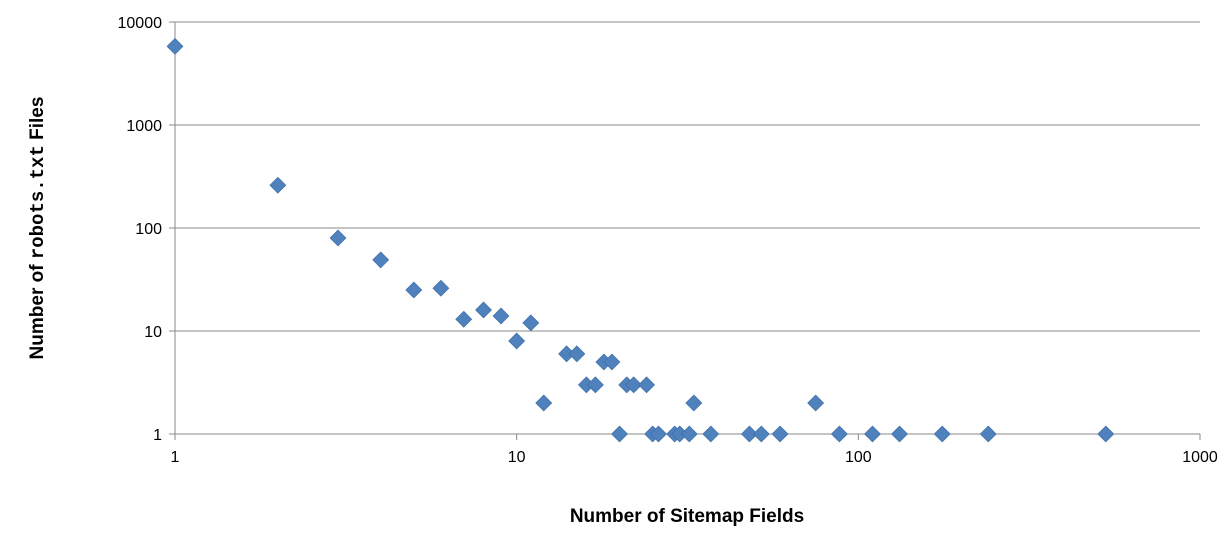  I want to click on y-tick-label: 10000, so click(140, 23).